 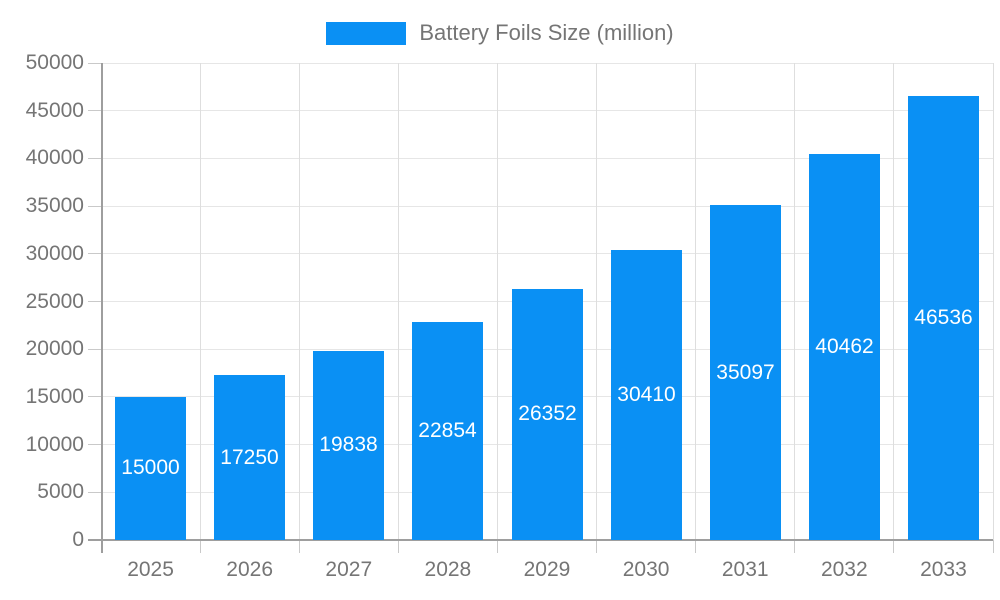 I want to click on y-tick-label: 0, so click(x=78, y=539).